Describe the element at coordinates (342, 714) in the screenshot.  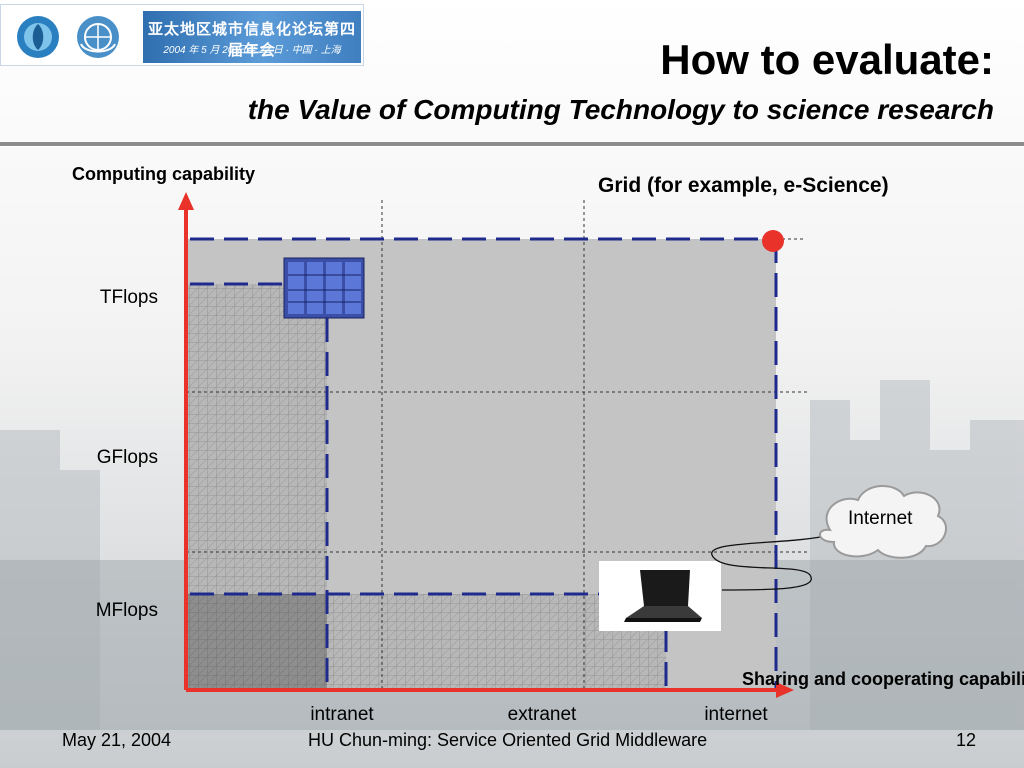
I see `x-tick-intranet: intranet` at that location.